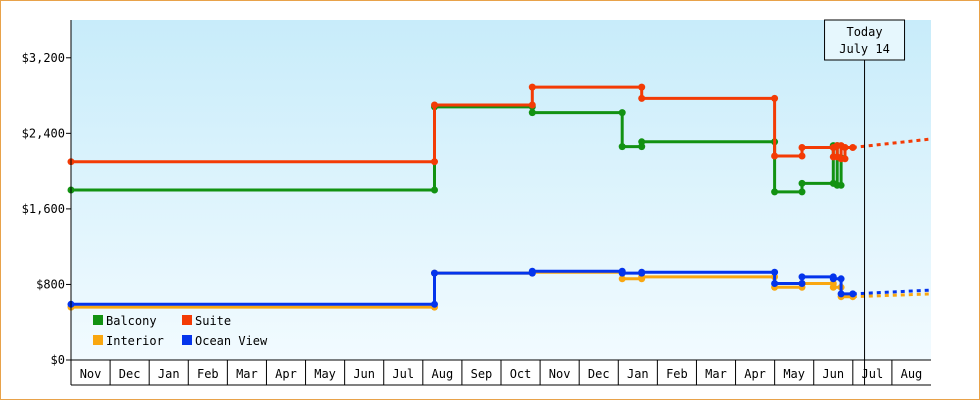 This screenshot has width=980, height=400. I want to click on legend-swatch-ocean-view, so click(187, 340).